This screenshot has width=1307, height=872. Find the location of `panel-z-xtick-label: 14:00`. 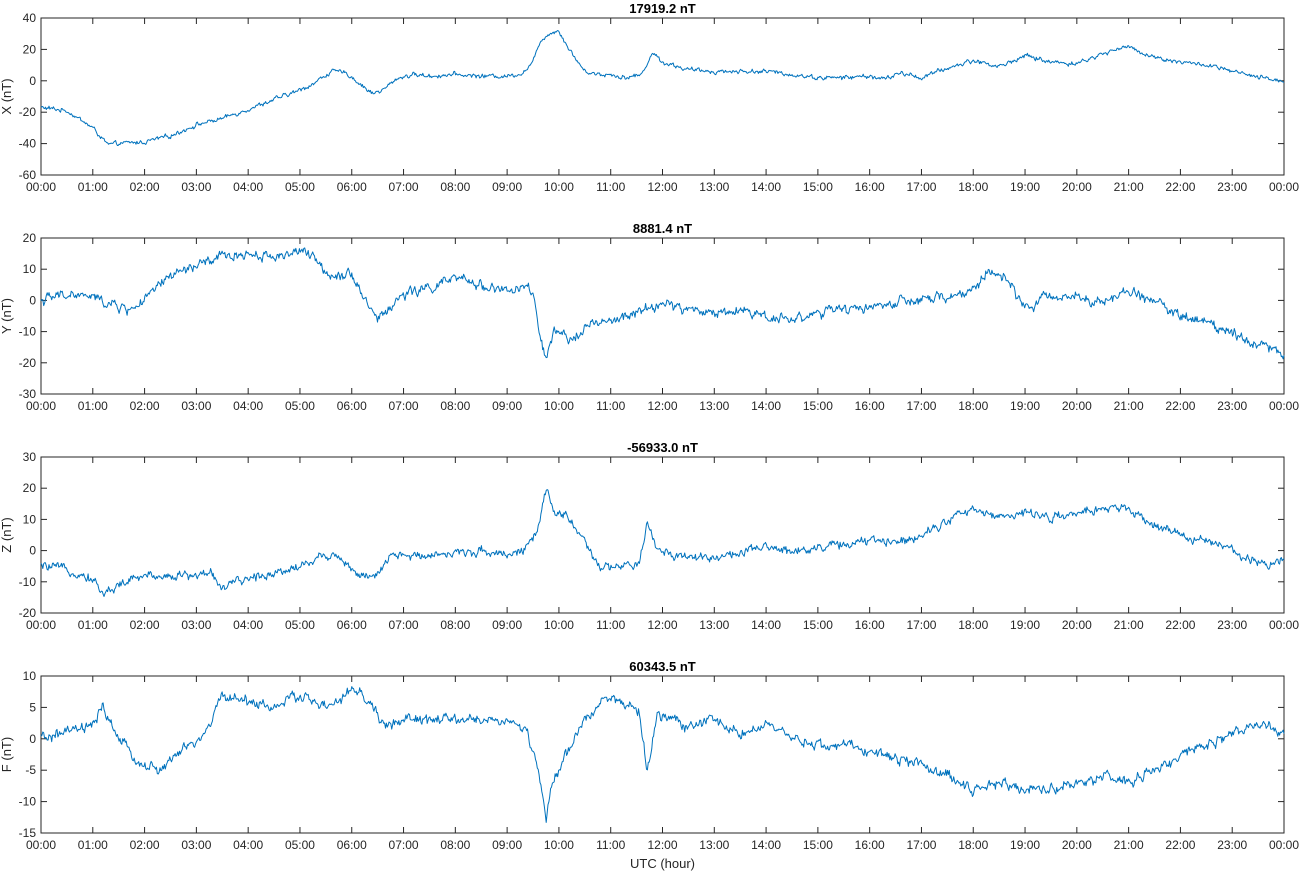

panel-z-xtick-label: 14:00 is located at coordinates (766, 625).